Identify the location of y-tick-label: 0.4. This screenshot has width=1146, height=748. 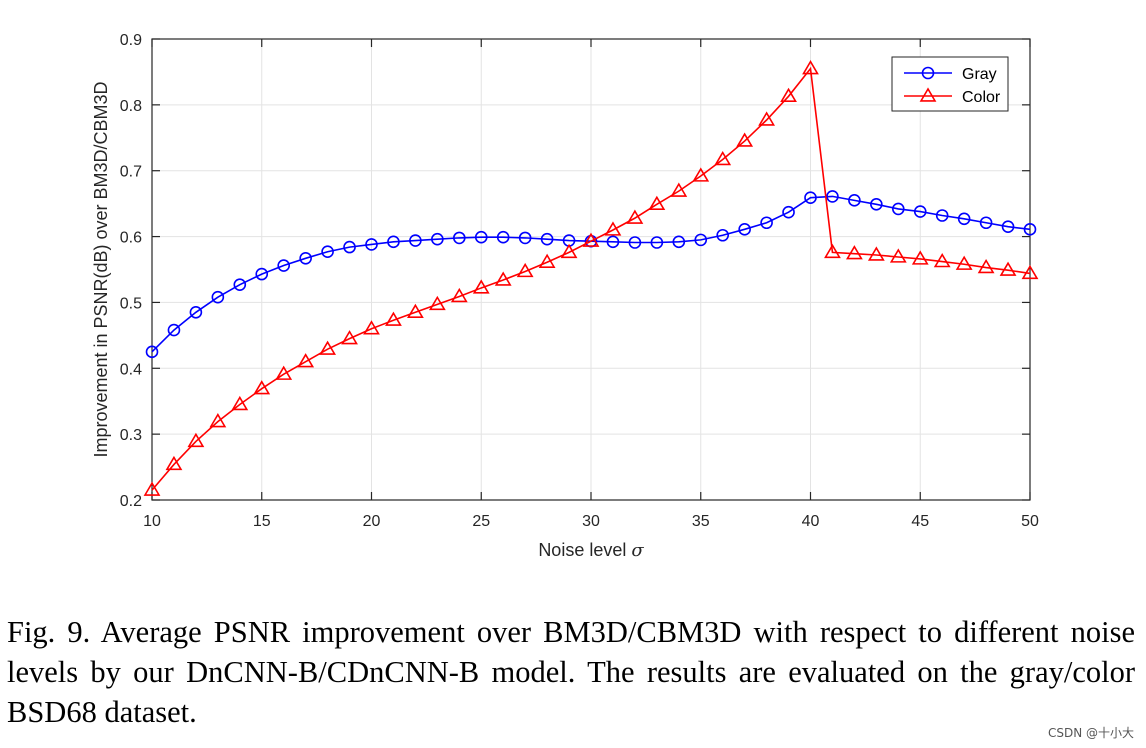
(131, 369).